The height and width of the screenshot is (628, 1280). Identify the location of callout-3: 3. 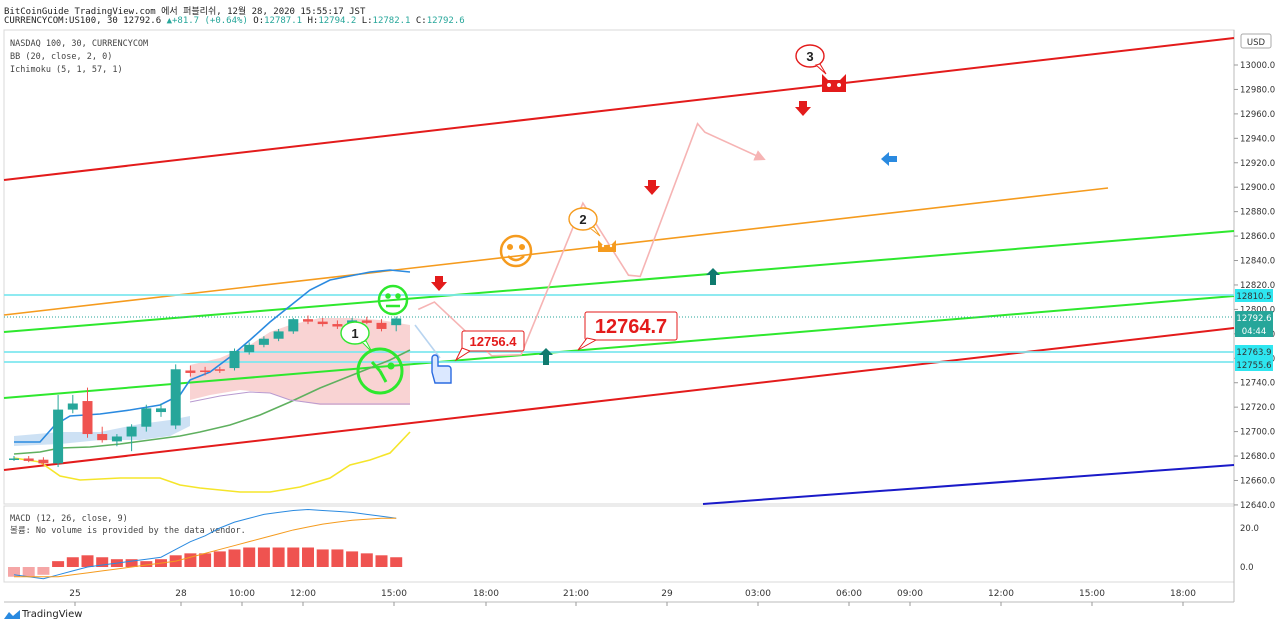
(811, 59).